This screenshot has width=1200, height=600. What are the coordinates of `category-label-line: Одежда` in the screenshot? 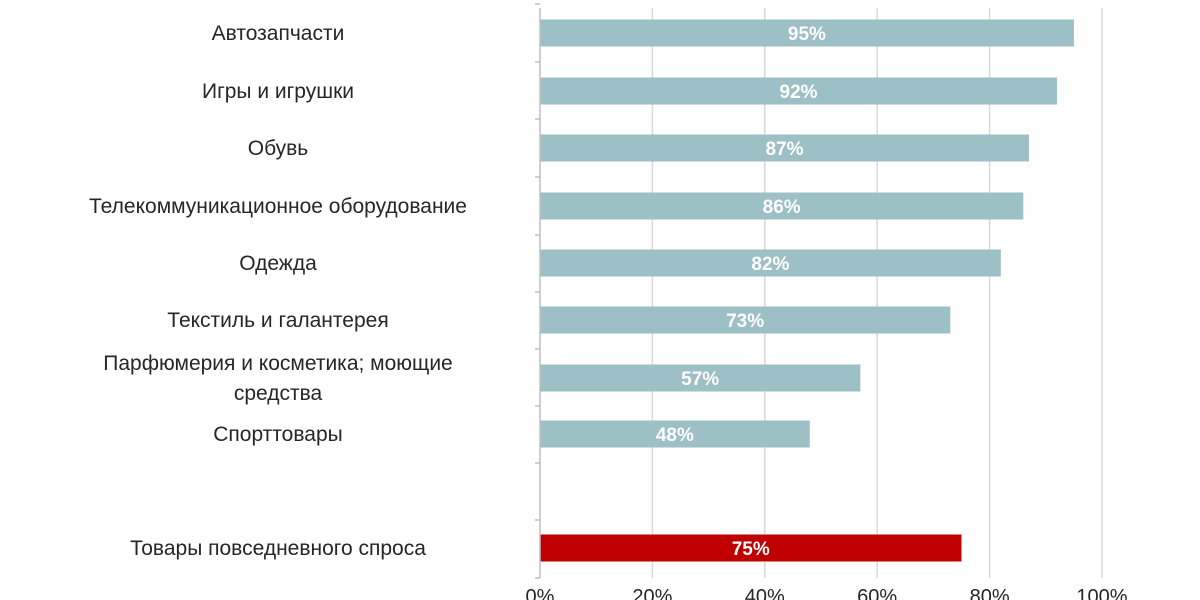 It's located at (278, 263).